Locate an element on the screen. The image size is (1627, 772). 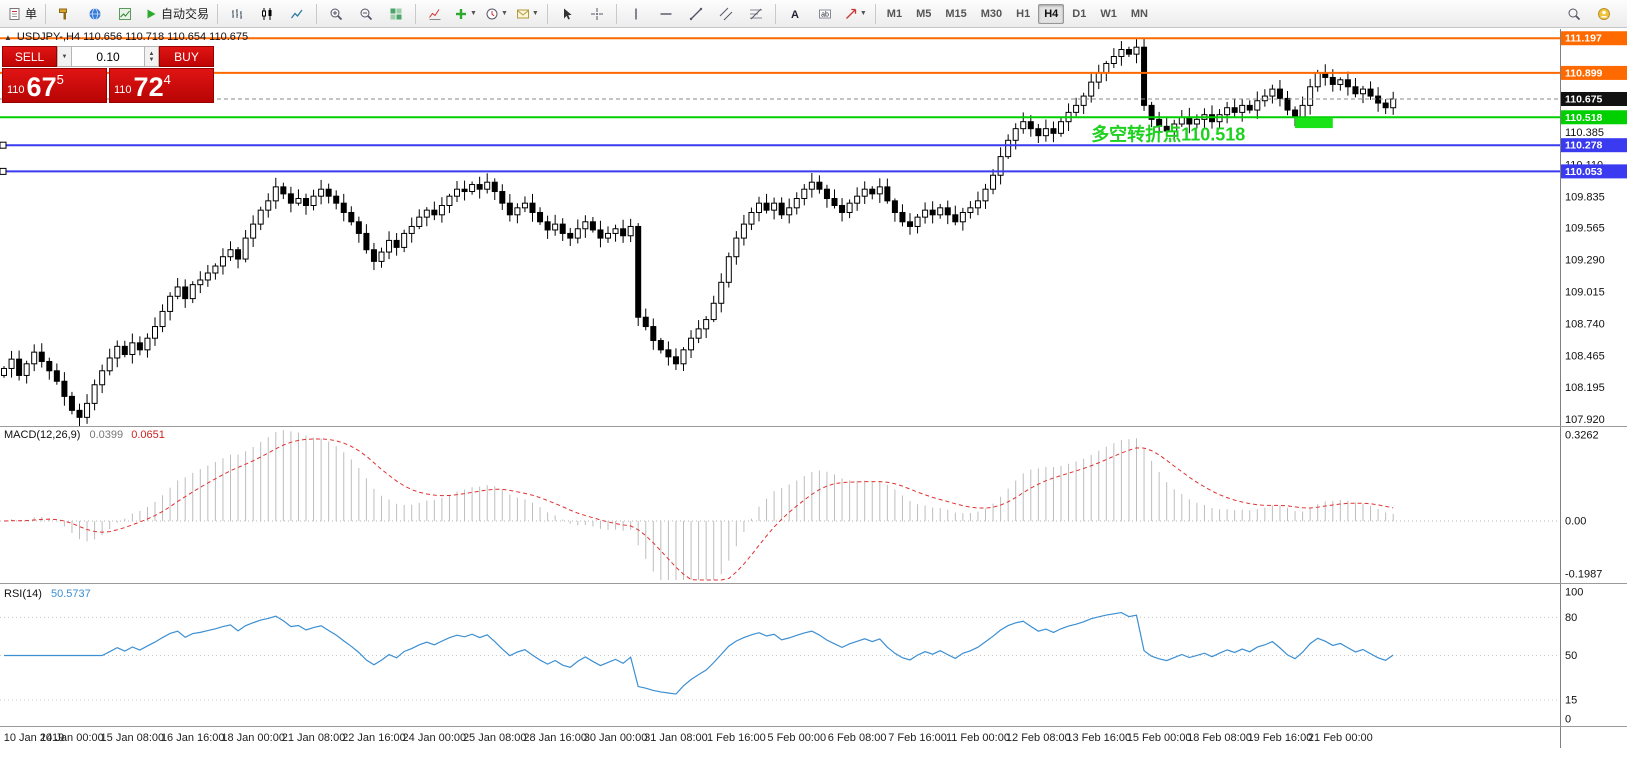
equidistant-channel-button is located at coordinates (726, 14).